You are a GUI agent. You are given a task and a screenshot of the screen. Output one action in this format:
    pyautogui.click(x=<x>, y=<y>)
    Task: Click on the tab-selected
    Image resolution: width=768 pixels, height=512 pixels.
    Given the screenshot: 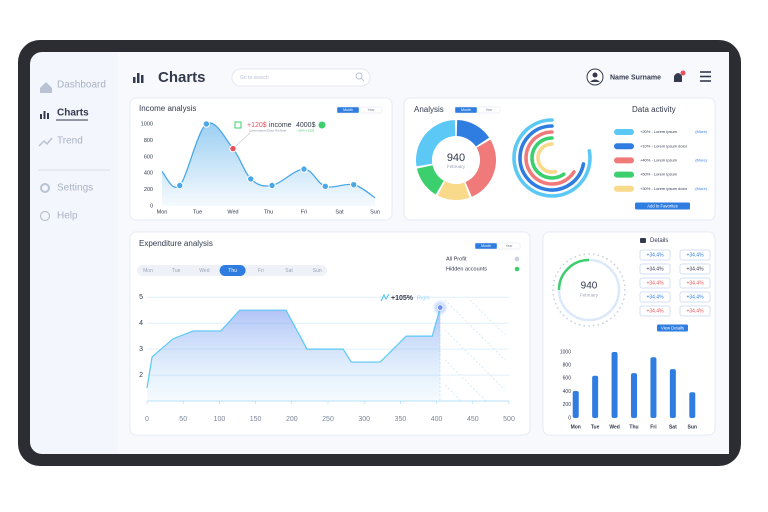 What is the action you would take?
    pyautogui.click(x=232, y=270)
    